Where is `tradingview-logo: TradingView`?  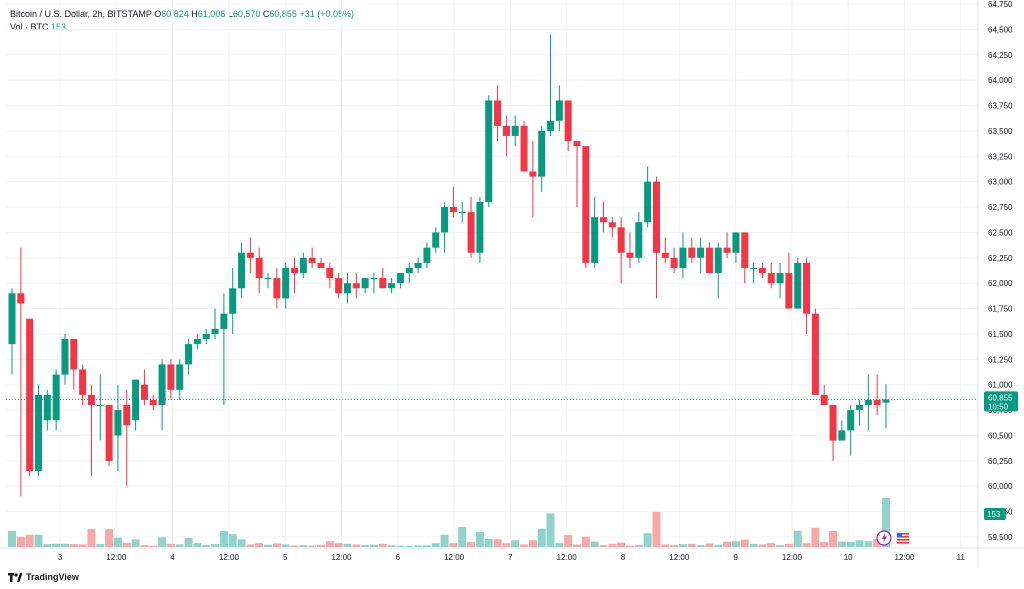 tradingview-logo: TradingView is located at coordinates (43, 577).